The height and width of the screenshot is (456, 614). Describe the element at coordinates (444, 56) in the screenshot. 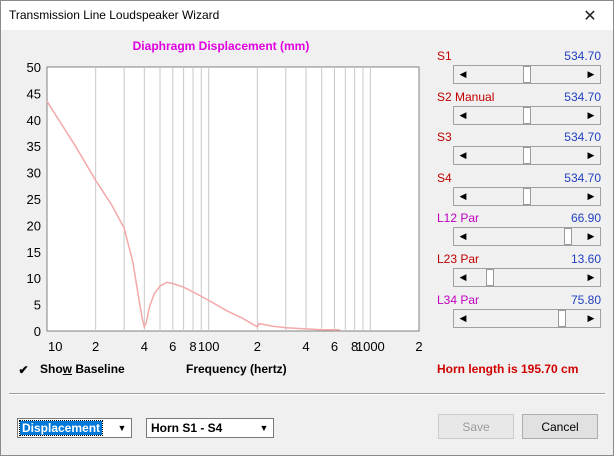

I see `slider-label: S1` at that location.